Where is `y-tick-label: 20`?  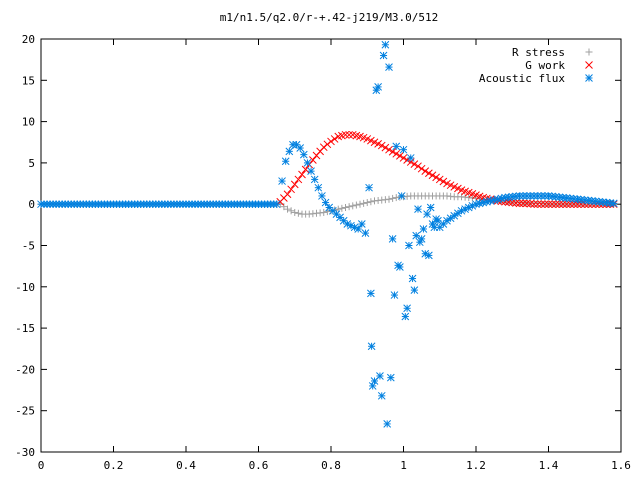 y-tick-label: 20 is located at coordinates (28, 39).